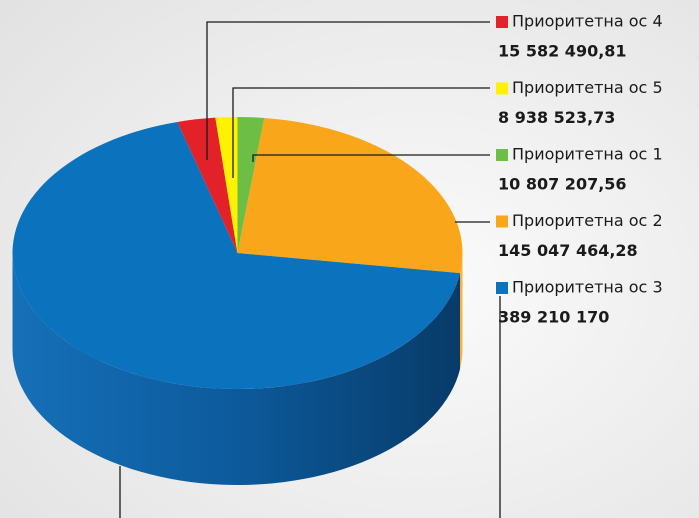 The height and width of the screenshot is (518, 699). What do you see at coordinates (587, 287) in the screenshot?
I see `legend-label: Приоритетна ос 3` at bounding box center [587, 287].